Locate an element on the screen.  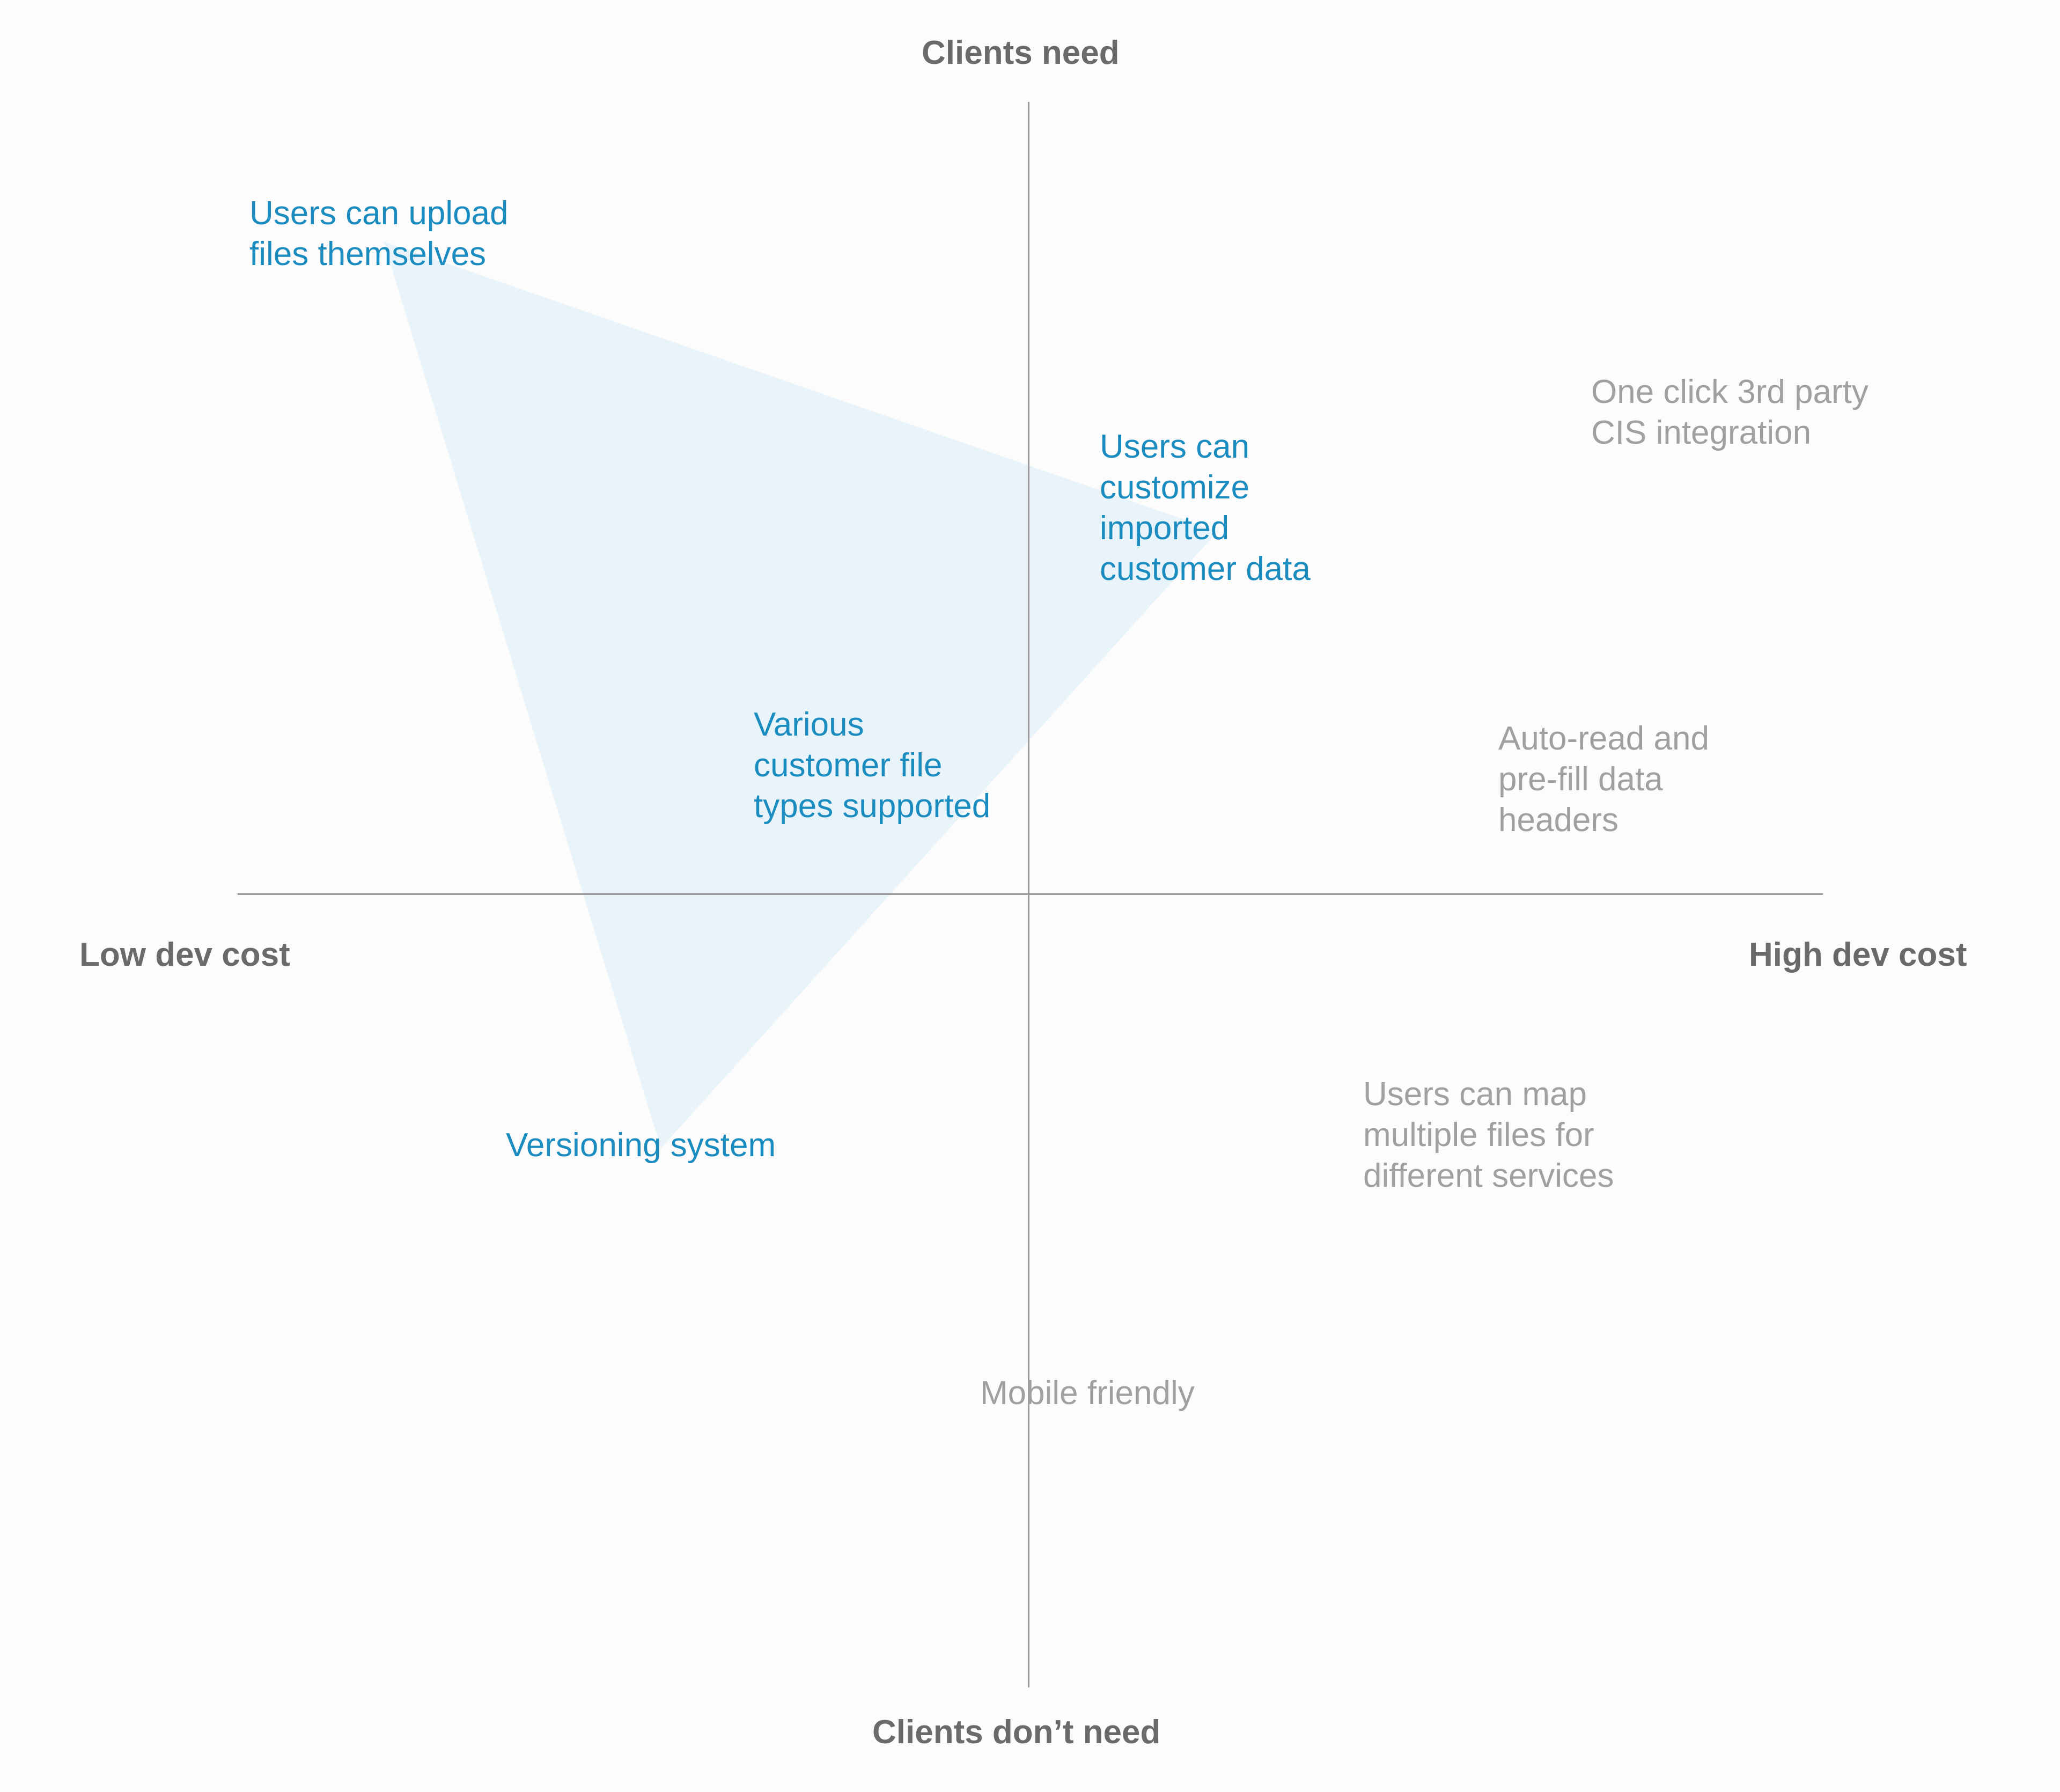
feature-line: Versioning system is located at coordinates (641, 1145).